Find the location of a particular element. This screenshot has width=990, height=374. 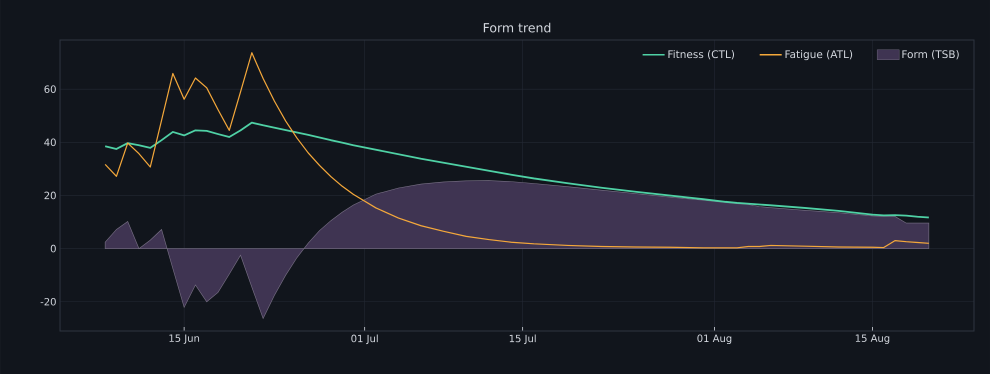

y-tick-label: -20 is located at coordinates (48, 302).